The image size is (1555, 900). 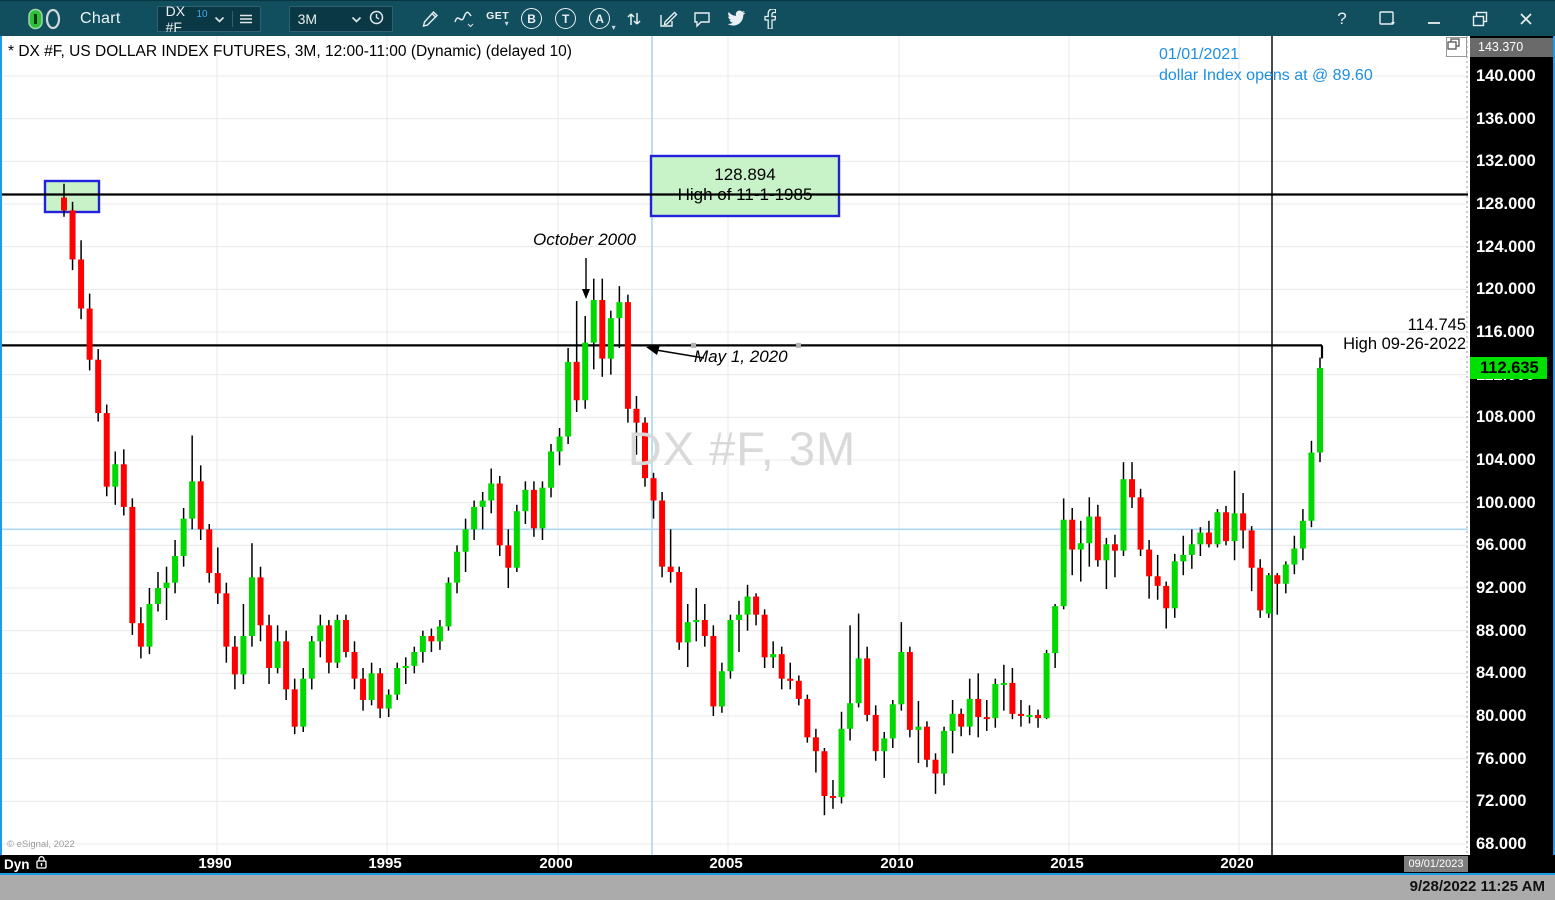 I want to click on menu-icon, so click(x=245, y=19).